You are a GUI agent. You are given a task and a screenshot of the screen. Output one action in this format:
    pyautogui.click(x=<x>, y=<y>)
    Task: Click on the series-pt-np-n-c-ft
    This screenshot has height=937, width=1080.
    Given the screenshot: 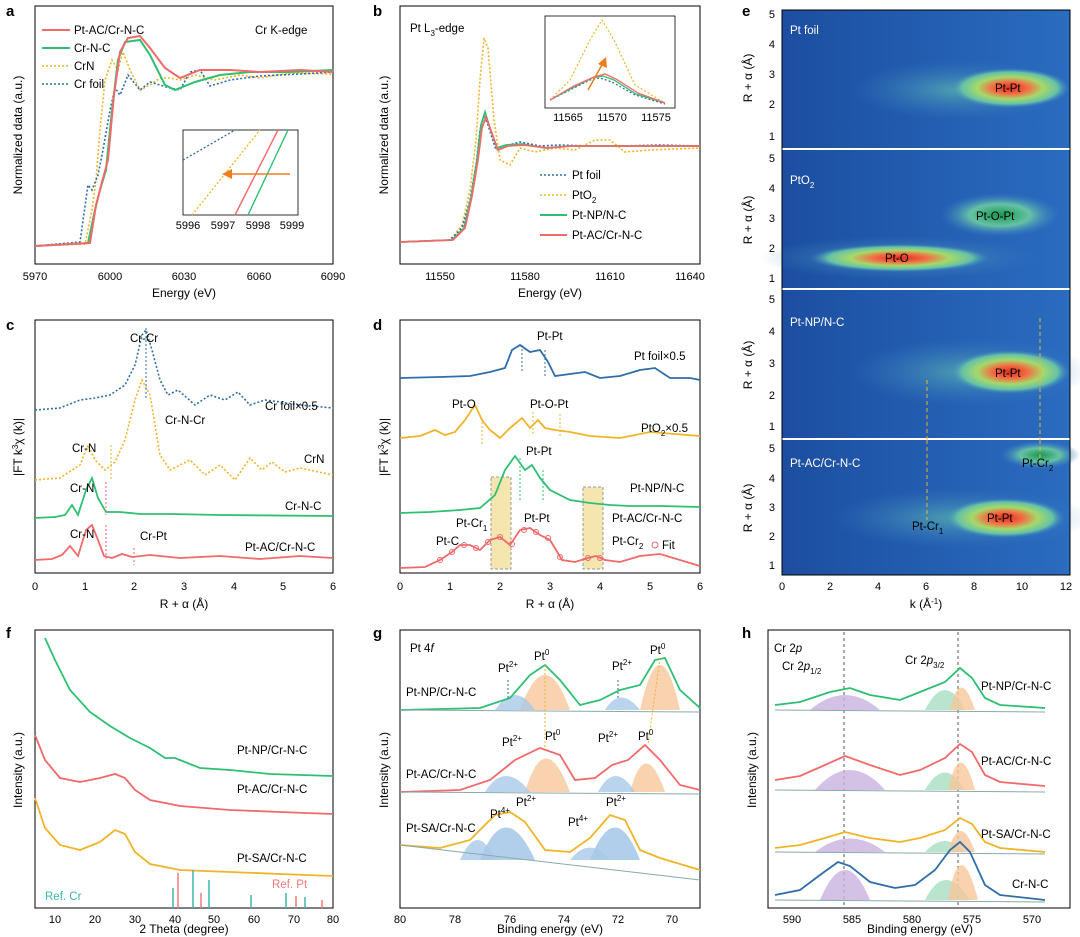 What is the action you would take?
    pyautogui.click(x=550, y=484)
    